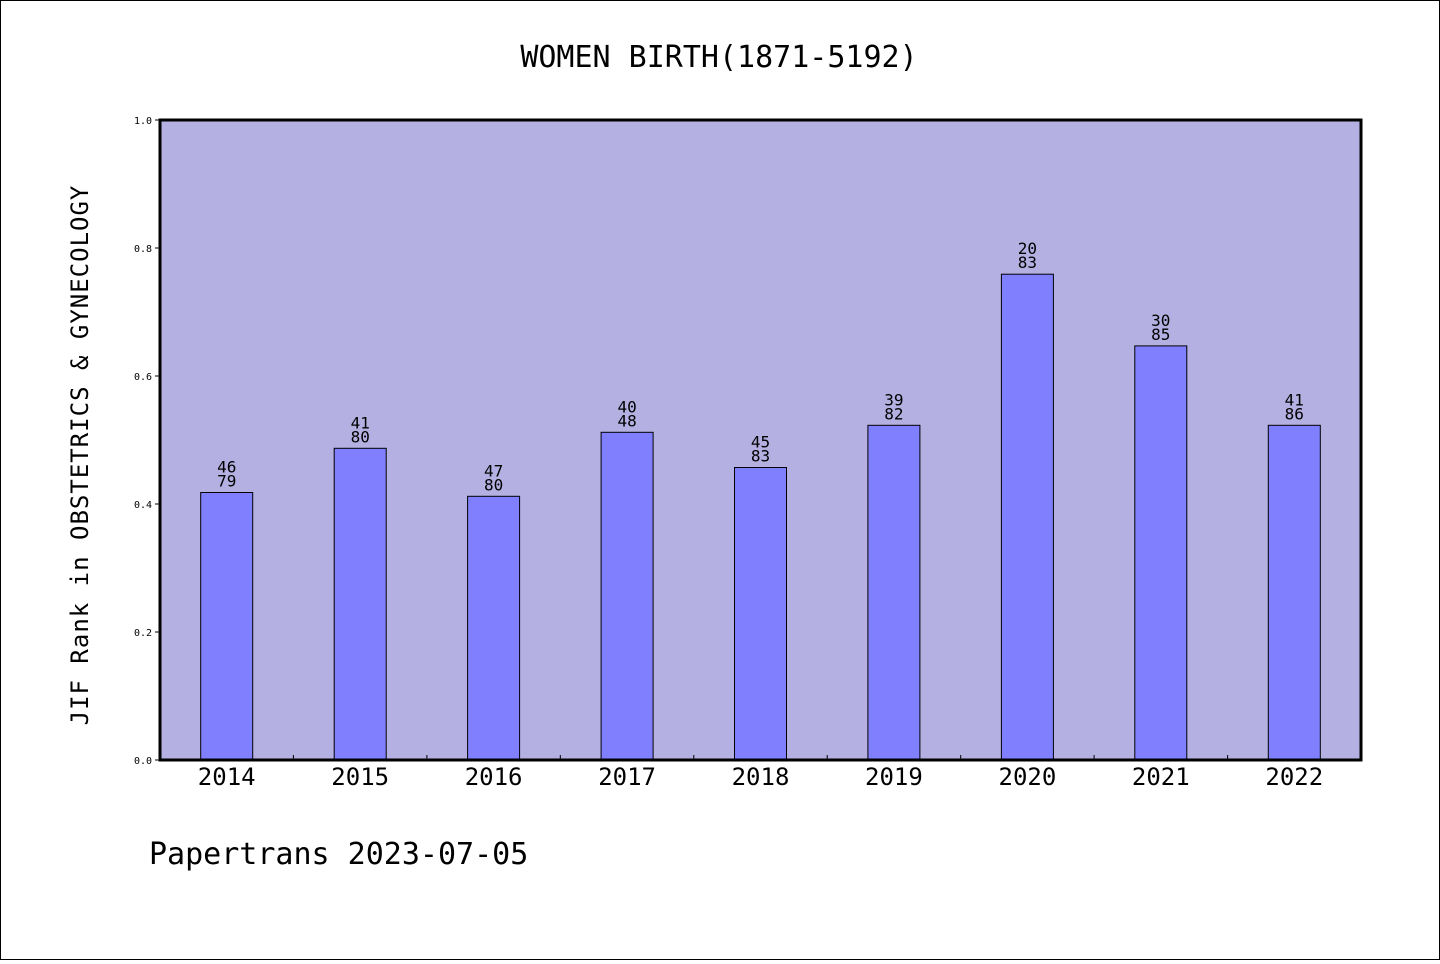  What do you see at coordinates (1294, 413) in the screenshot?
I see `bar-label-bottom-2022: 86` at bounding box center [1294, 413].